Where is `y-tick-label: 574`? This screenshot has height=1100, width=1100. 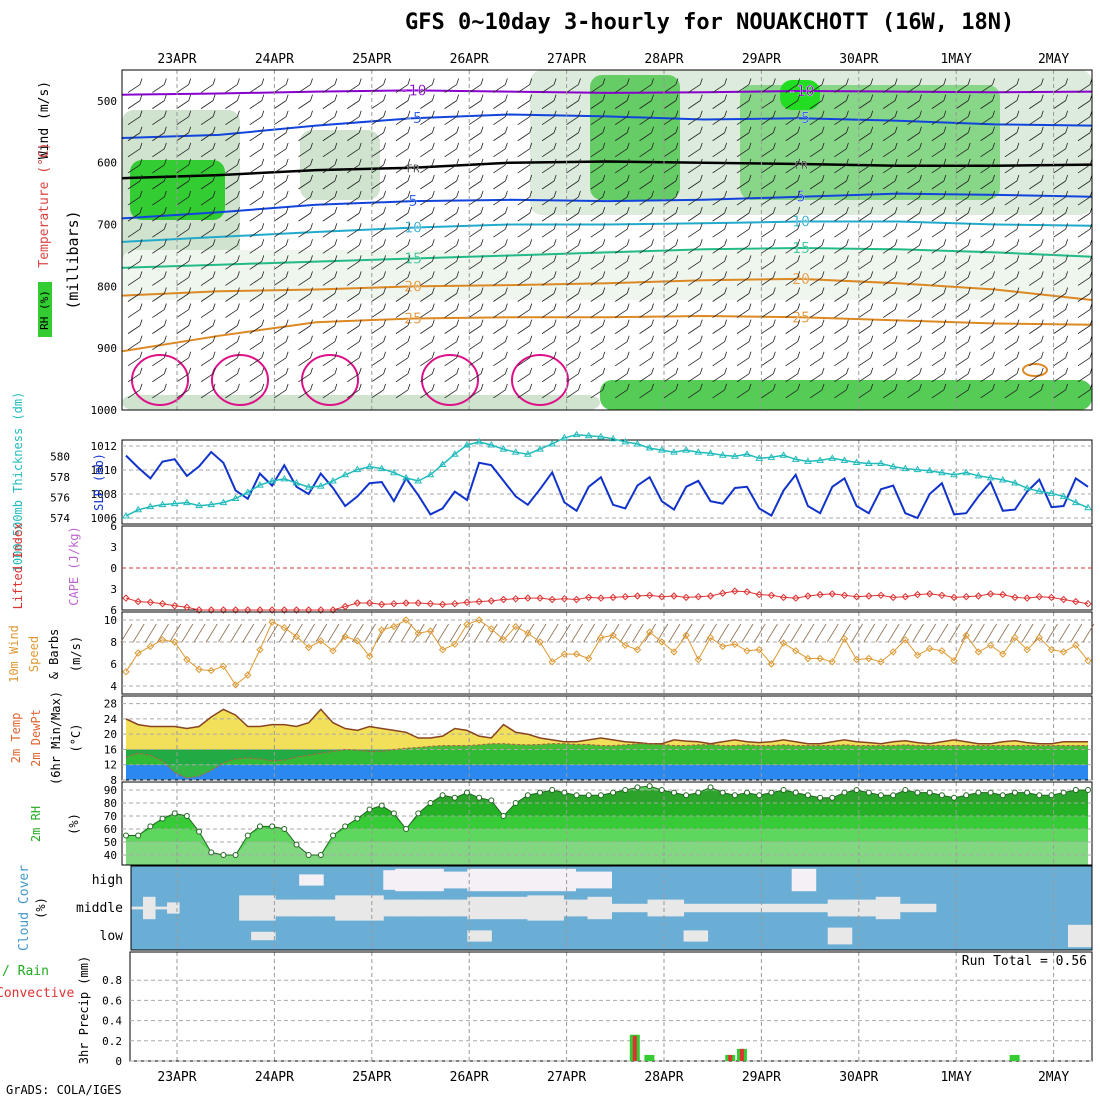
y-tick-label: 574 is located at coordinates (60, 518).